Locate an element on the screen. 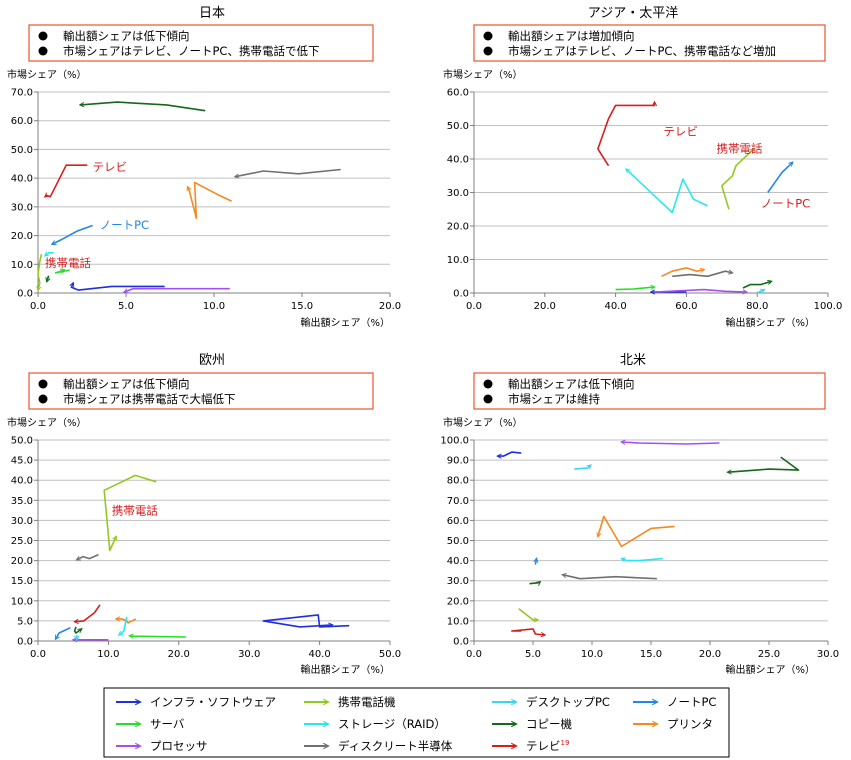  x-tick-label: 80.0 is located at coordinates (757, 306).